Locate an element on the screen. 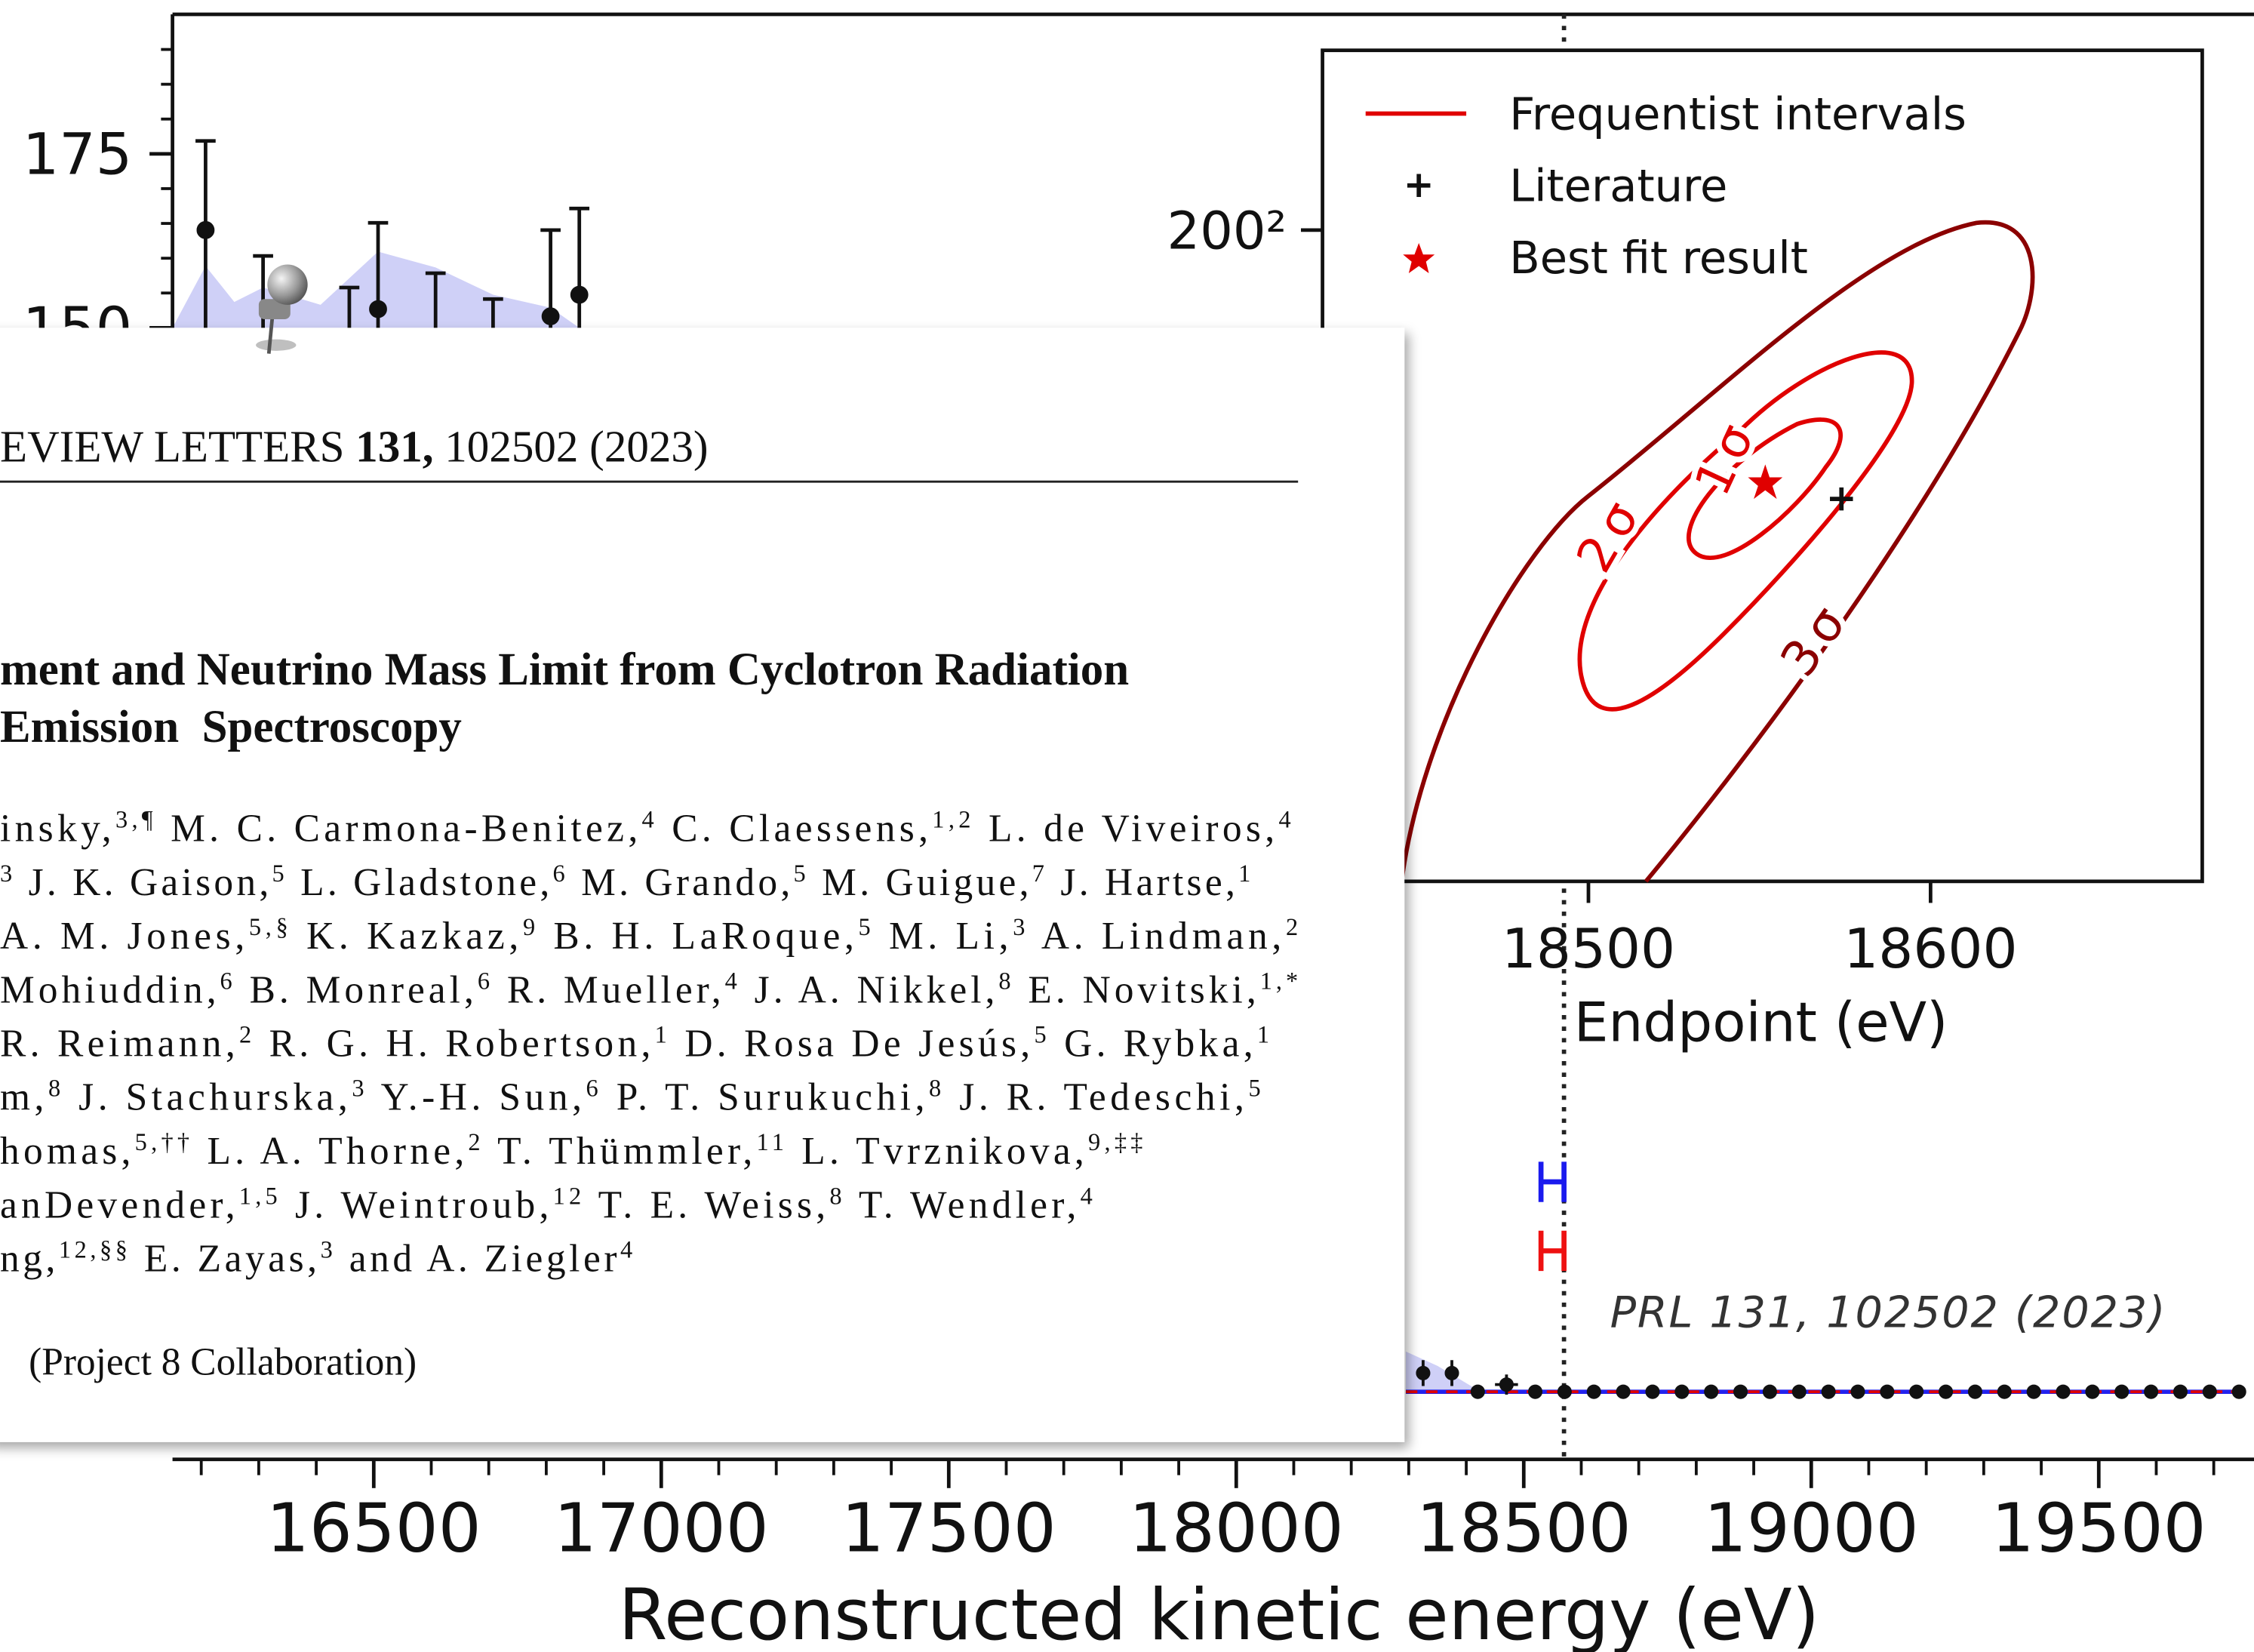  legend-star is located at coordinates (1419, 257).